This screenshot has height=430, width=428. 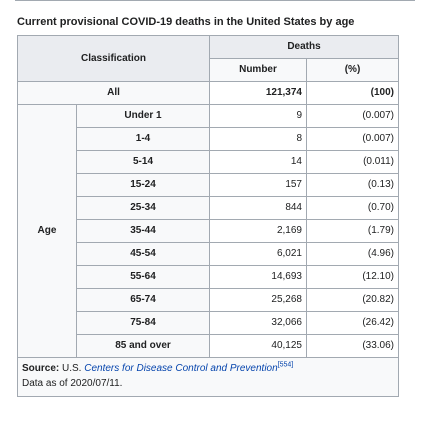 I want to click on age-row: 1-4 8 (0.007), so click(x=209, y=139).